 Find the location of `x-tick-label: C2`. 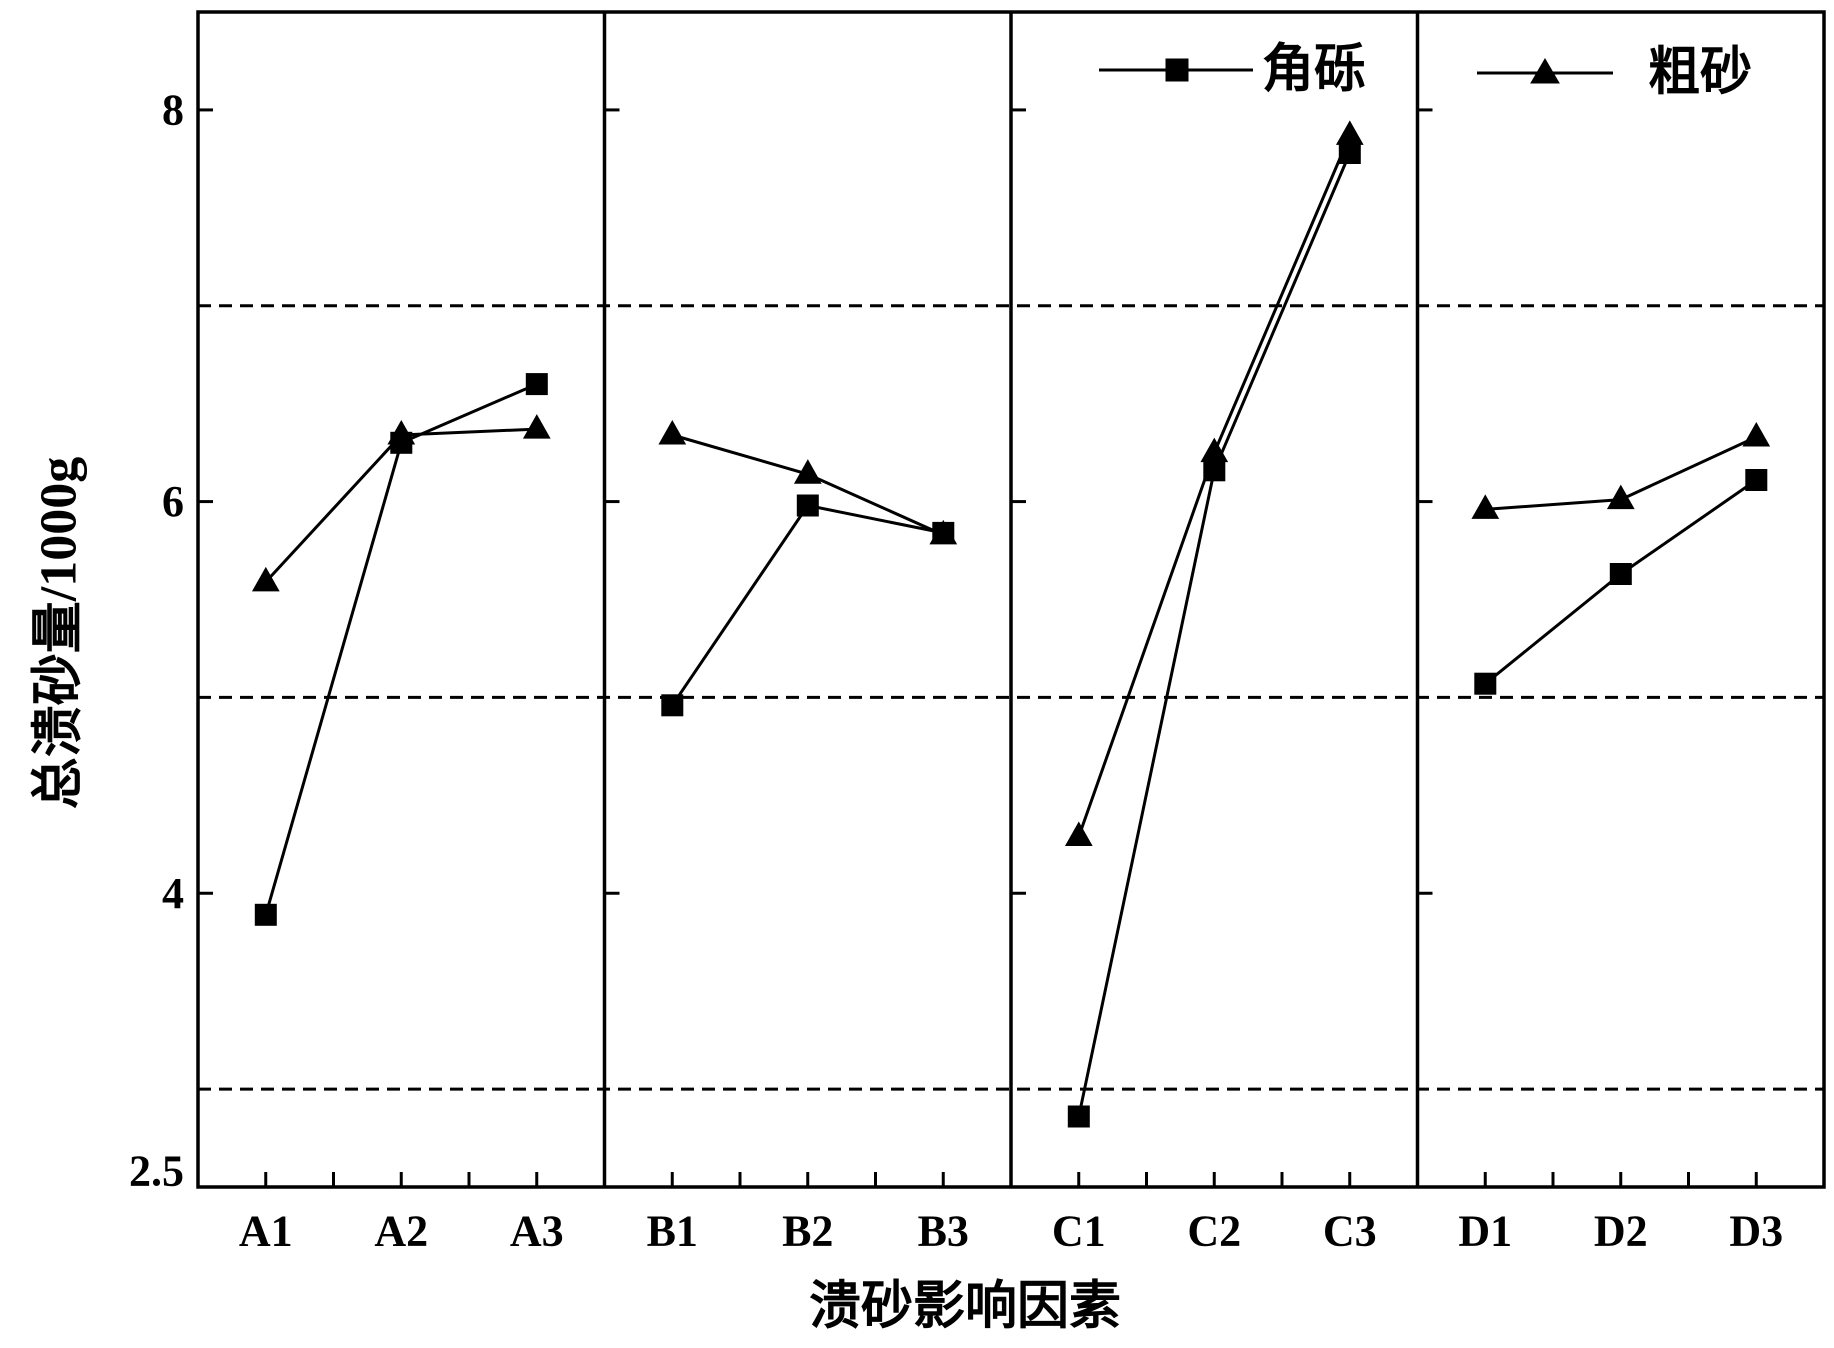

x-tick-label: C2 is located at coordinates (1214, 1231).